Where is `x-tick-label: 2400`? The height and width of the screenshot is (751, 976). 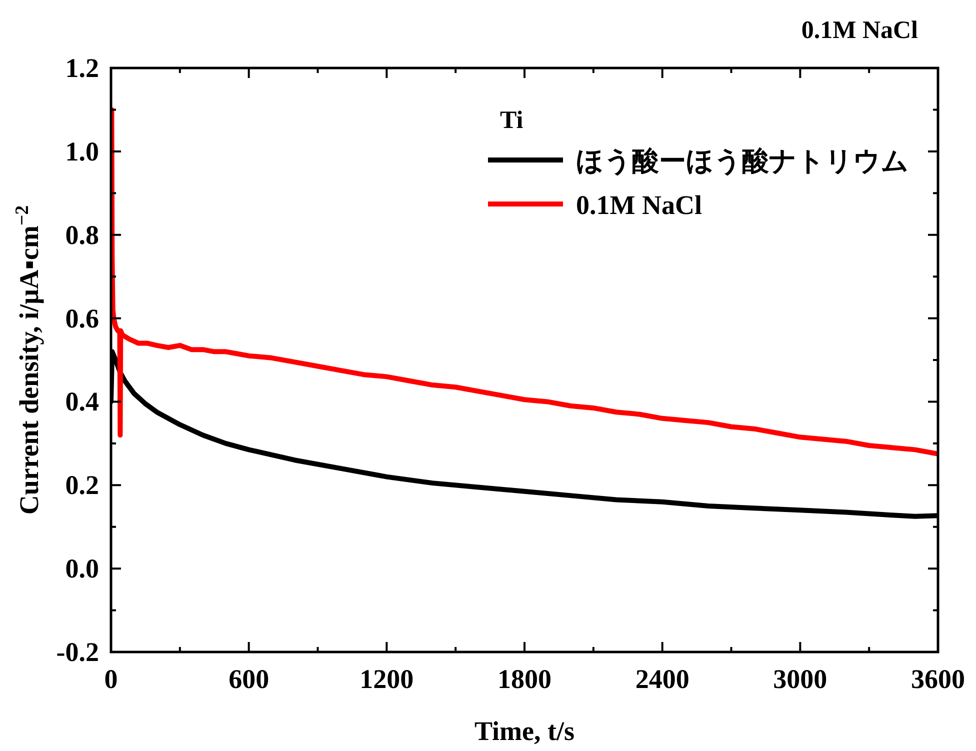
x-tick-label: 2400 is located at coordinates (662, 679).